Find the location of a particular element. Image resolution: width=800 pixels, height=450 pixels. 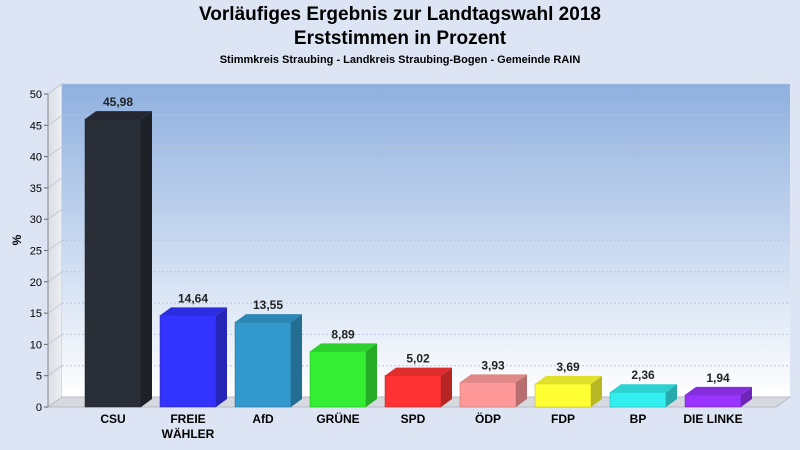

y-tick-label: 45 is located at coordinates (36, 126).